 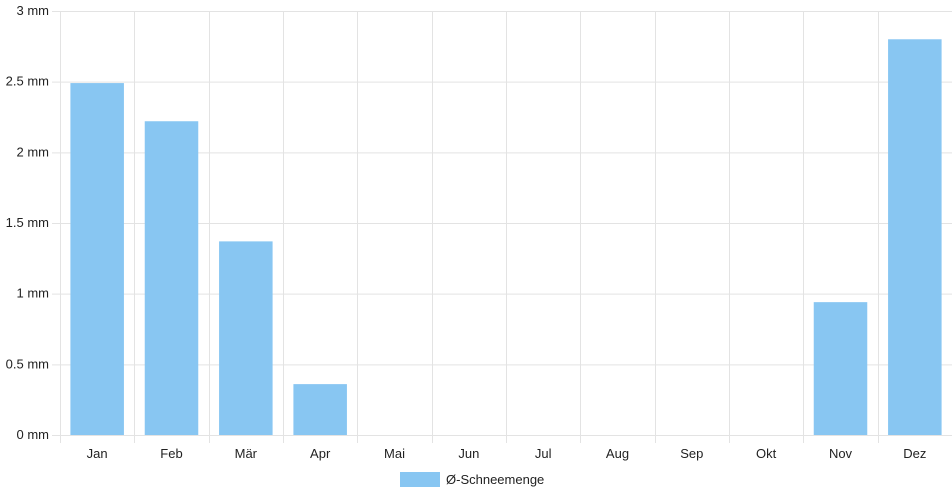 I want to click on y-tick-label: 3 mm, so click(x=33, y=10).